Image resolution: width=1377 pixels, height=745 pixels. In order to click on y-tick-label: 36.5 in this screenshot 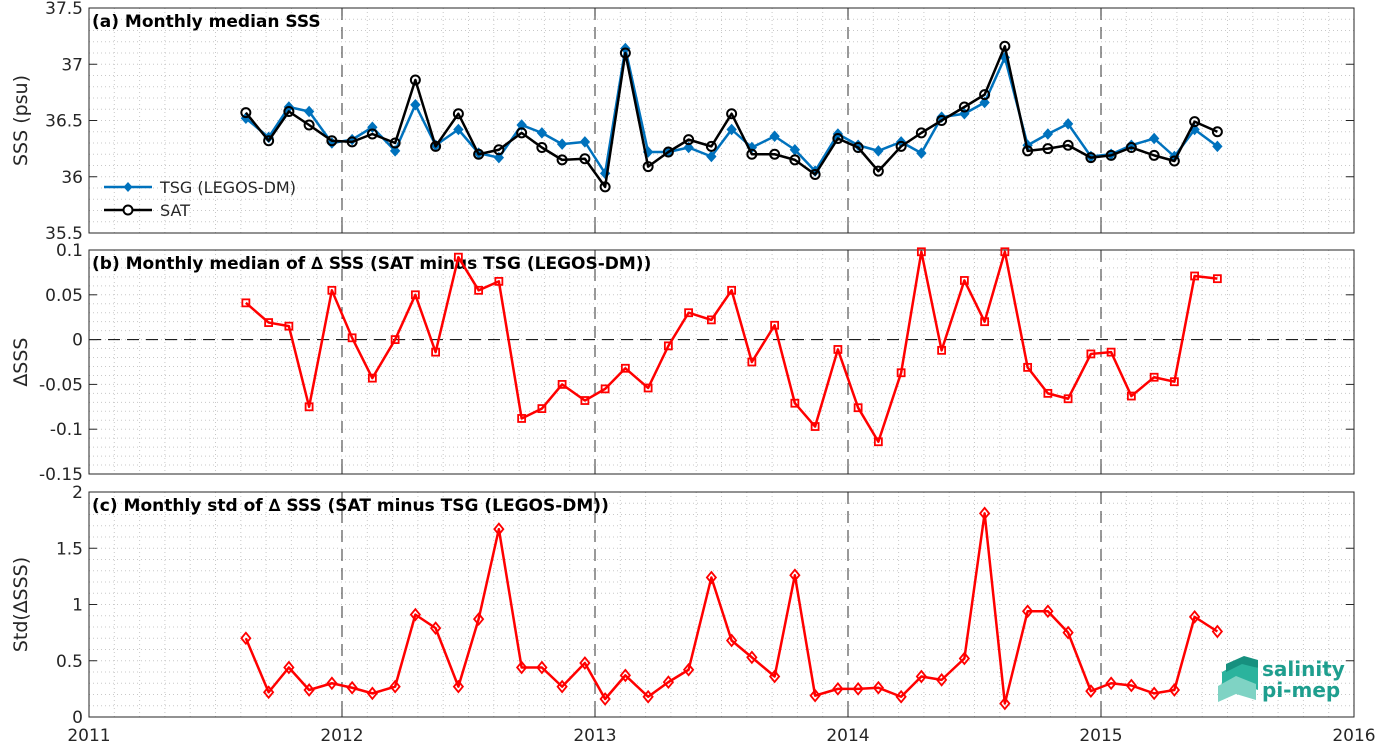, I will do `click(64, 122)`.